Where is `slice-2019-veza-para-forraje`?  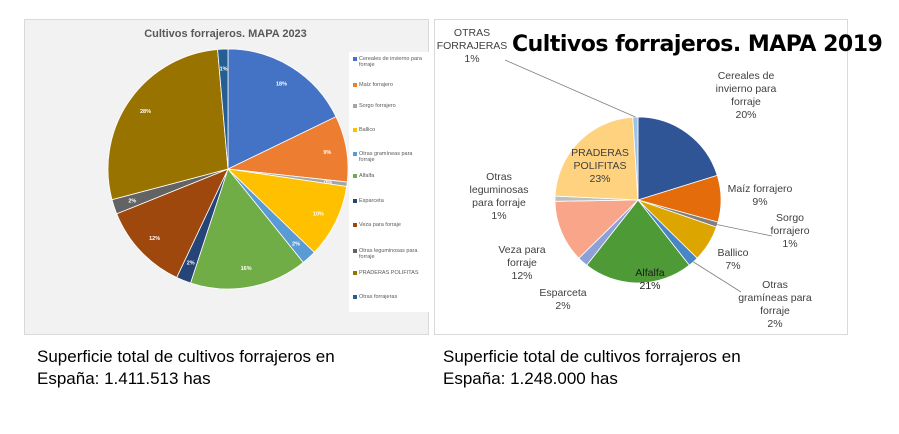
slice-2019-veza-para-forraje is located at coordinates (596, 229).